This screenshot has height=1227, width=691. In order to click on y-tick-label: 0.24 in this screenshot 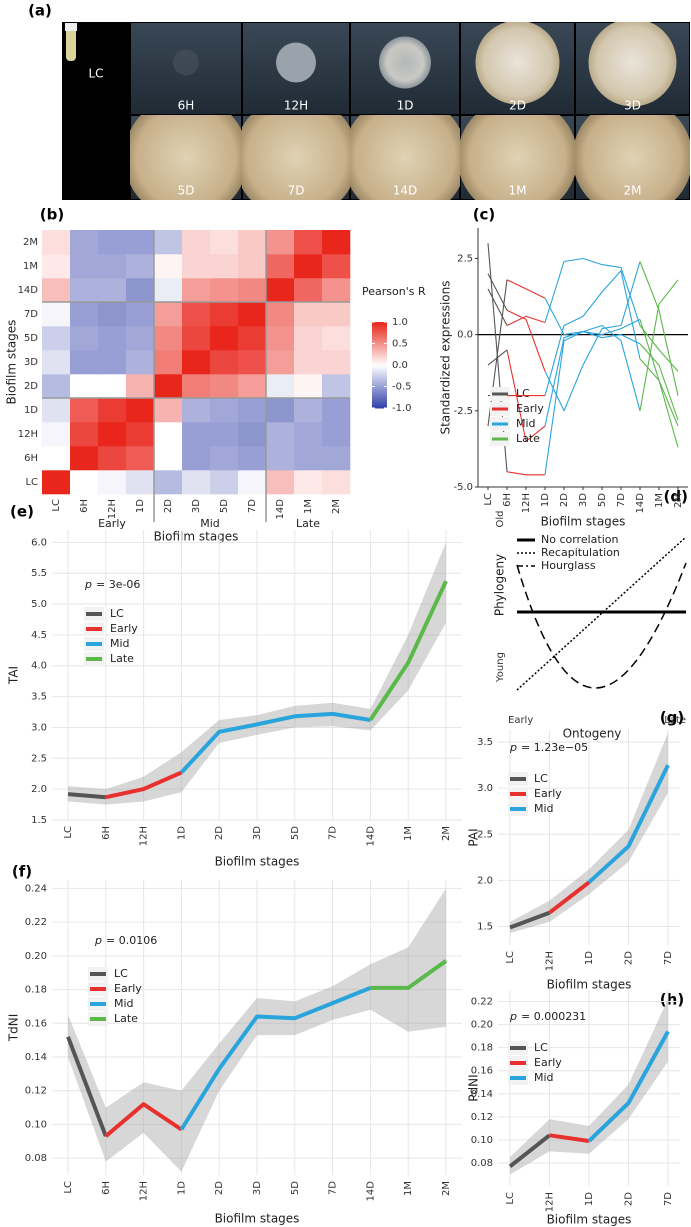, I will do `click(36, 888)`.